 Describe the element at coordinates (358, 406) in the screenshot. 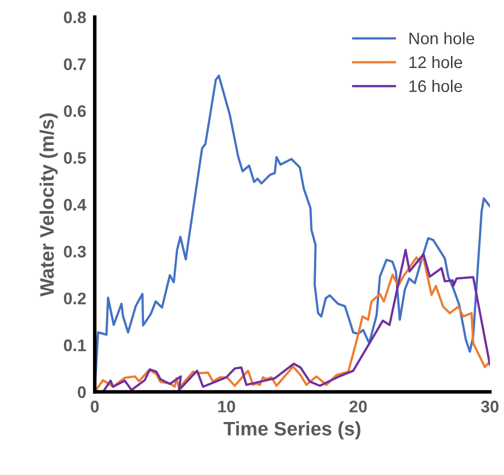

I see `x-tick-label: 20` at that location.